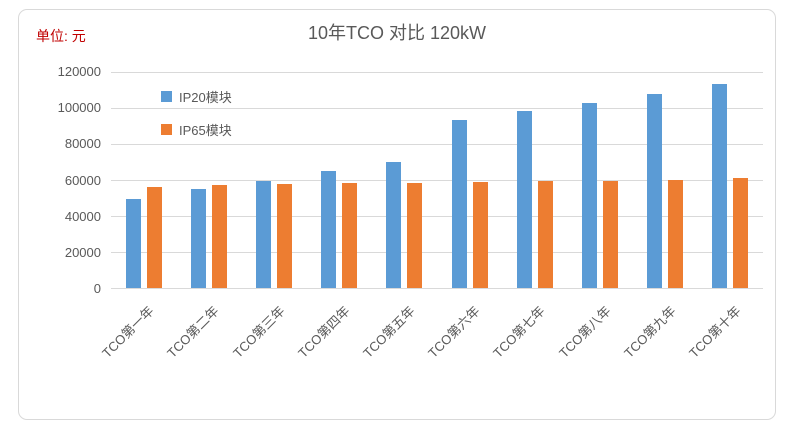  I want to click on y-tick-label: 60000, so click(82, 180).